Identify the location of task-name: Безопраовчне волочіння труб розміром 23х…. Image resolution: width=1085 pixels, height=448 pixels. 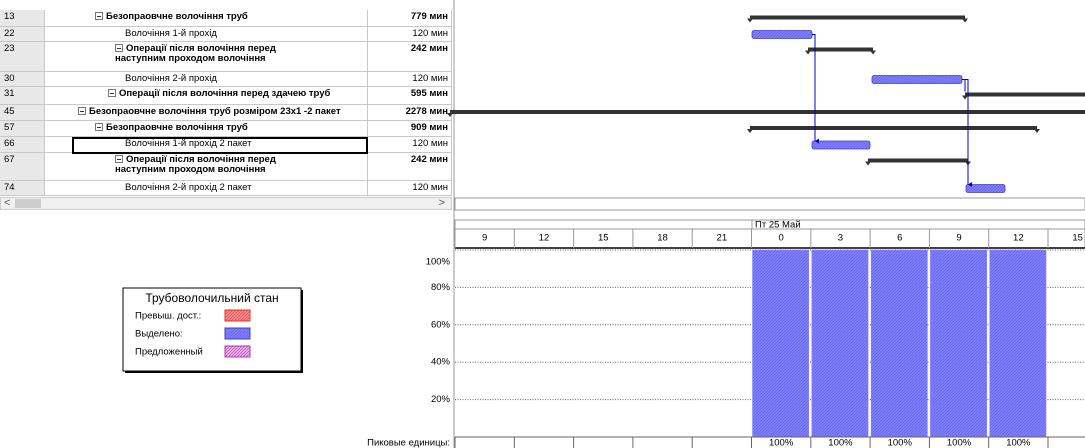
(206, 113).